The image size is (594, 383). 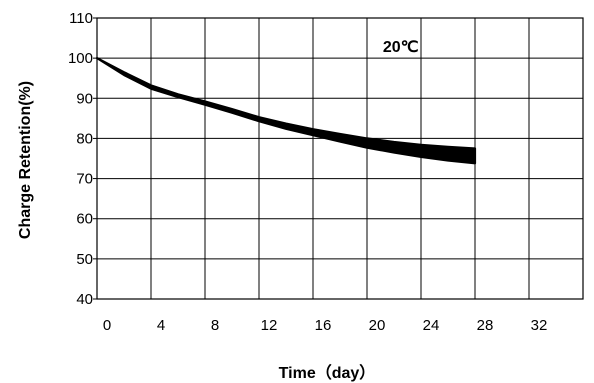 I want to click on x-tick-label: 4, so click(x=161, y=325).